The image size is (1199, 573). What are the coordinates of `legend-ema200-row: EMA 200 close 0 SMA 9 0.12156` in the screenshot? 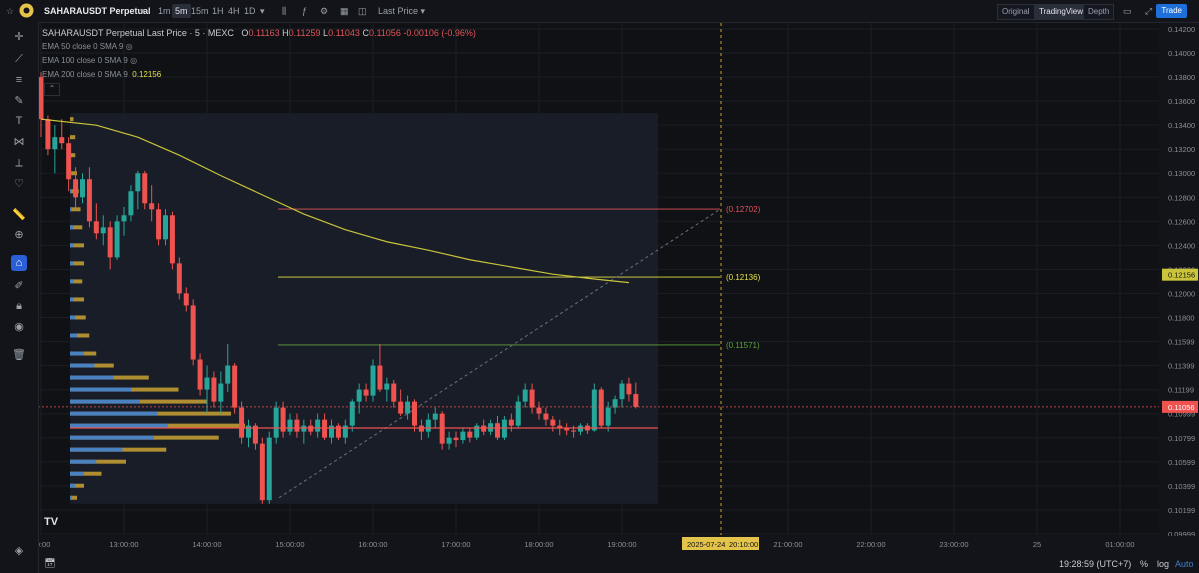 It's located at (101, 74).